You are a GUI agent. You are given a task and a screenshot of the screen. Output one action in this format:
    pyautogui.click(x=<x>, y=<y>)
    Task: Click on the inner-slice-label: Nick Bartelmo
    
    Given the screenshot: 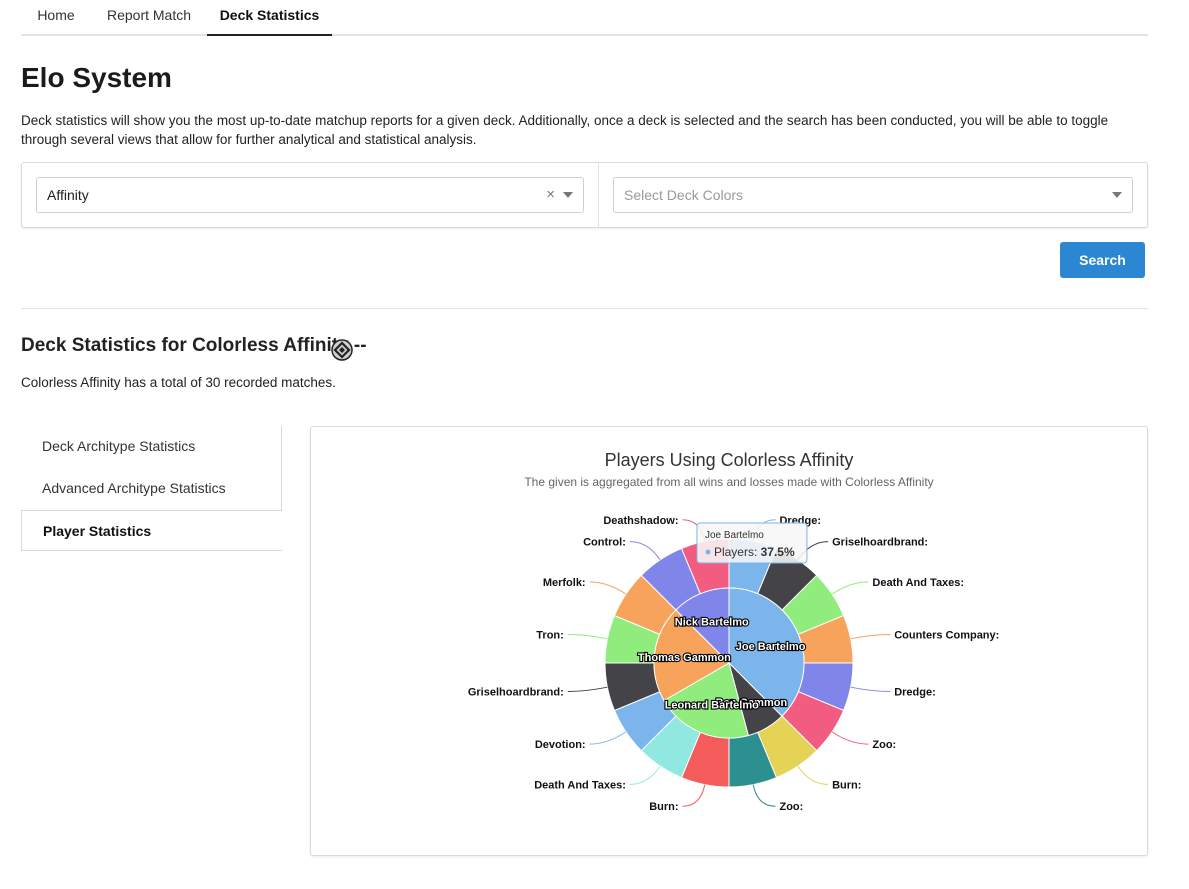 What is the action you would take?
    pyautogui.click(x=712, y=622)
    